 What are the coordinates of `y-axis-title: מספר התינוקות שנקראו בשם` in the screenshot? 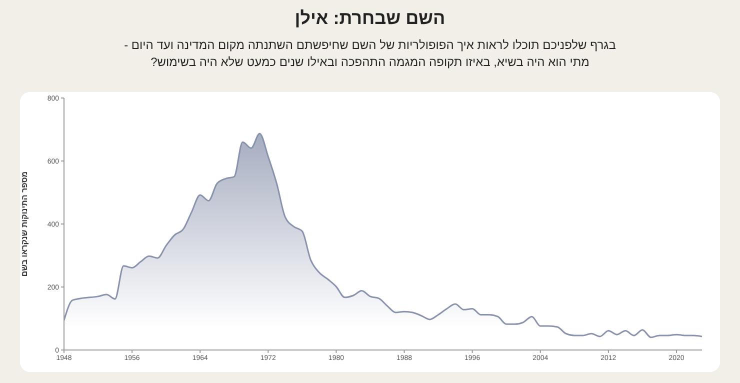 It's located at (24, 224).